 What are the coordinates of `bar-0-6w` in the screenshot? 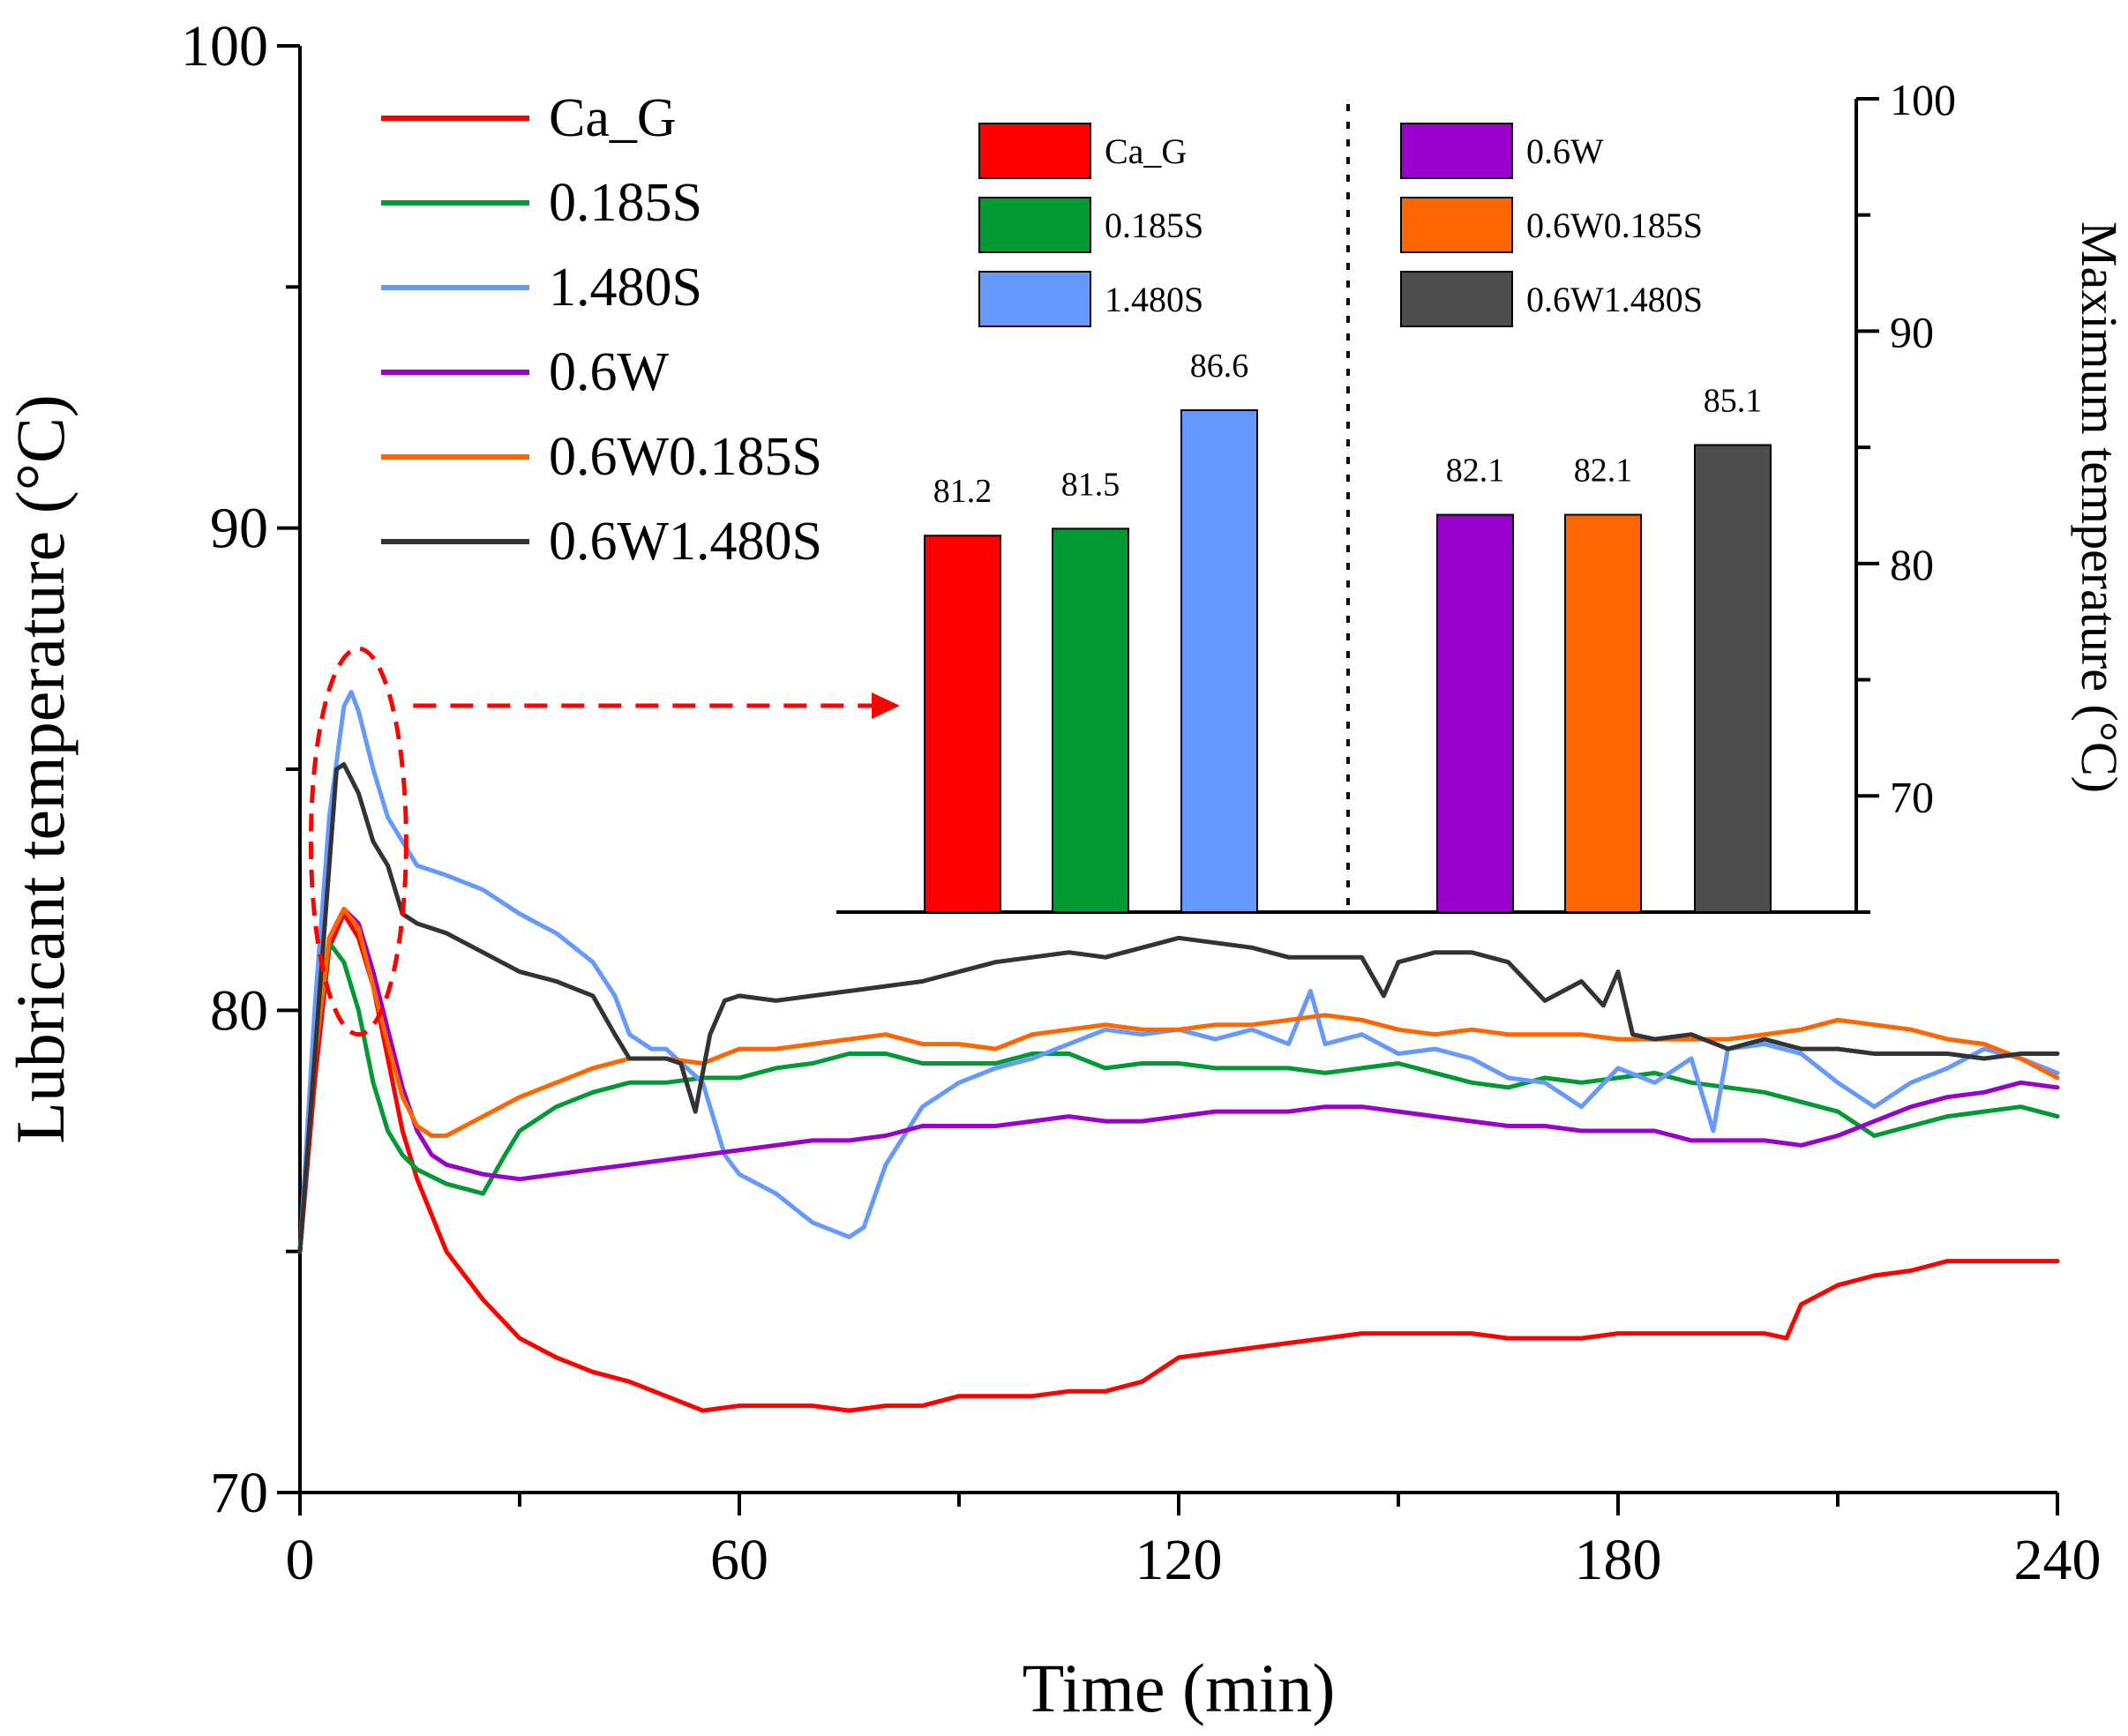 It's located at (1475, 713).